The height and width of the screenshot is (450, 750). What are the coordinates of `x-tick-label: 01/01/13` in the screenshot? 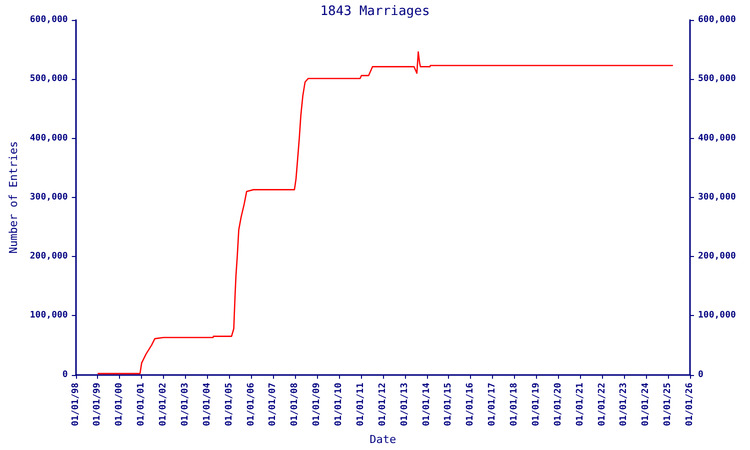 It's located at (405, 404).